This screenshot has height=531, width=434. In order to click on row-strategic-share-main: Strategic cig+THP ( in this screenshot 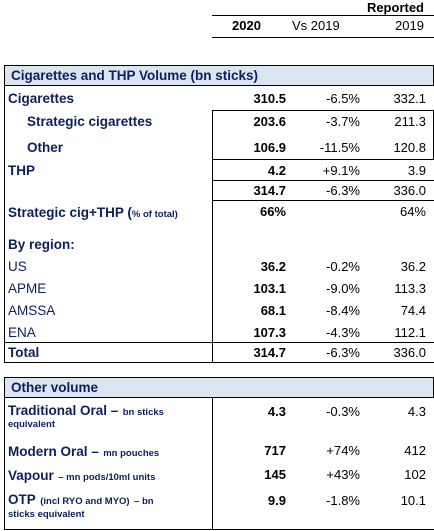, I will do `click(70, 212)`.